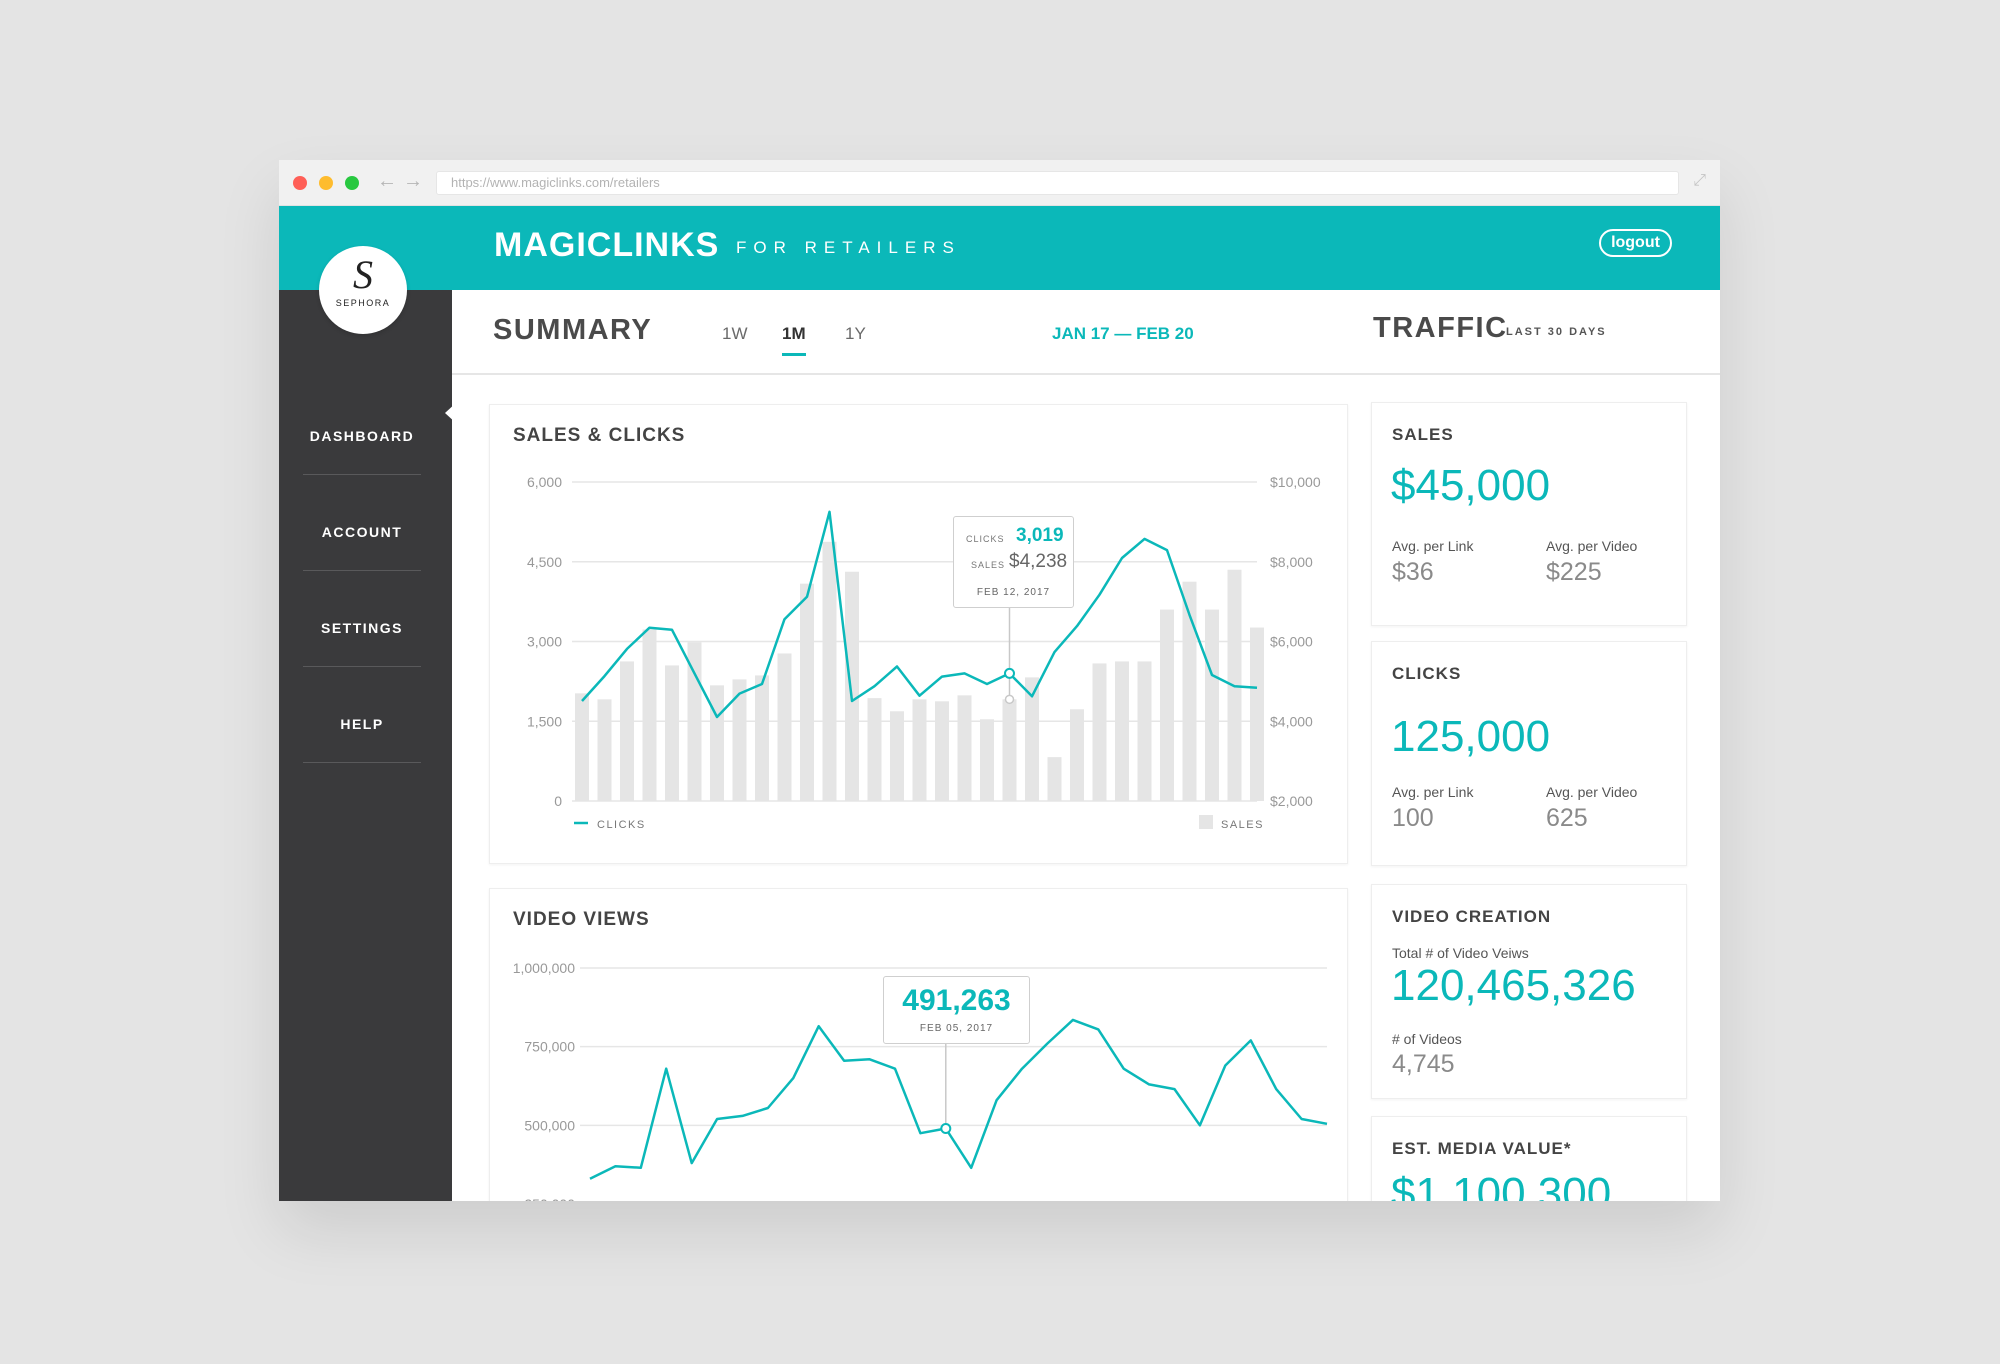 The width and height of the screenshot is (2000, 1364). I want to click on legend-sales-swatch, so click(1206, 822).